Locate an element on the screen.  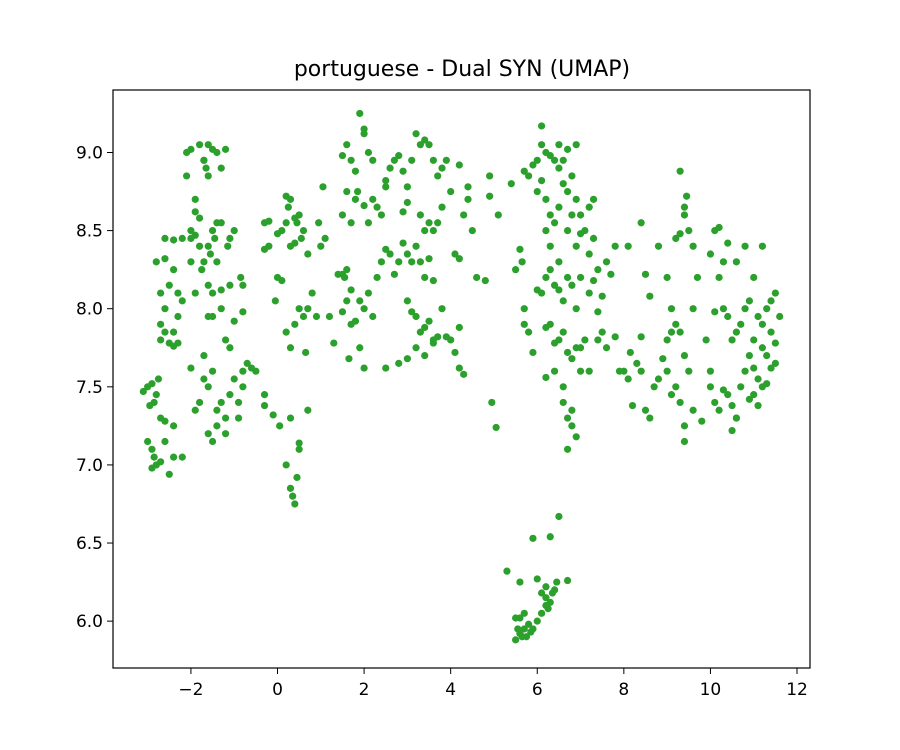
y-tick-label: 9.0 is located at coordinates (89, 153).